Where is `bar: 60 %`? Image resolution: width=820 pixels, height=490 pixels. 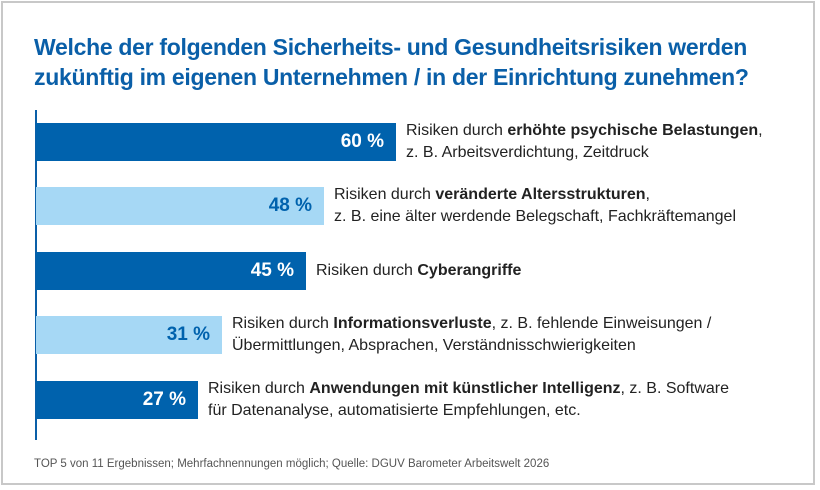 bar: 60 % is located at coordinates (216, 142).